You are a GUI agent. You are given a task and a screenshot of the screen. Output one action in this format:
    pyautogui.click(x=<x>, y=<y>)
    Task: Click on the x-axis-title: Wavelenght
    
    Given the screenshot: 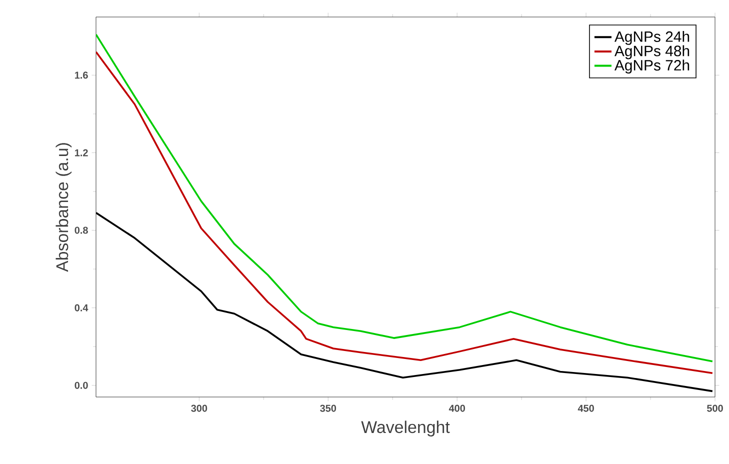 What is the action you would take?
    pyautogui.click(x=405, y=428)
    